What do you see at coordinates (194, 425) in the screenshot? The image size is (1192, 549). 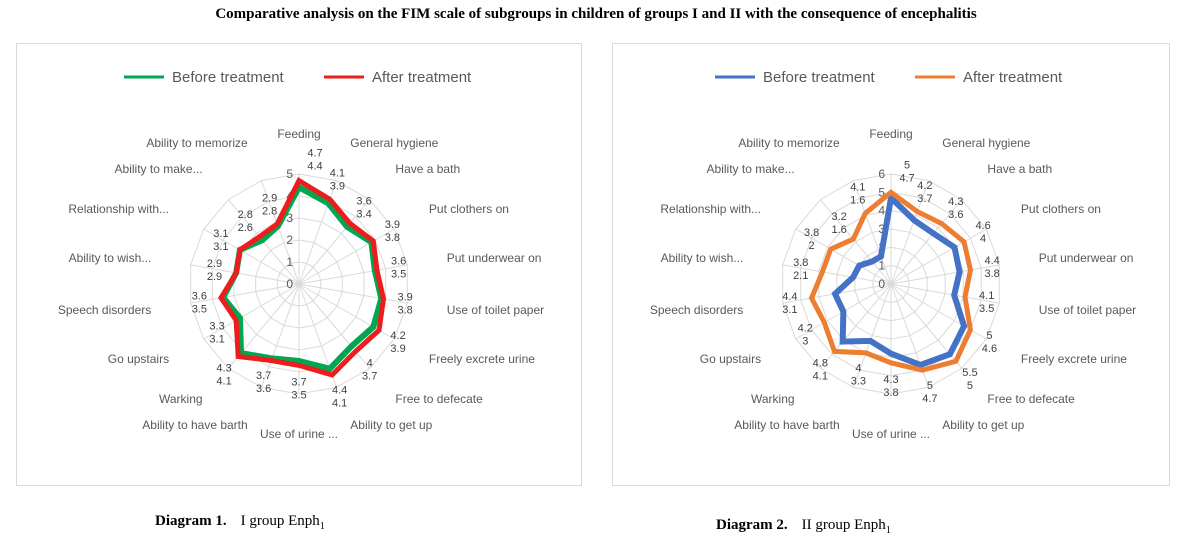 I see `category-label: Ability to have barth` at bounding box center [194, 425].